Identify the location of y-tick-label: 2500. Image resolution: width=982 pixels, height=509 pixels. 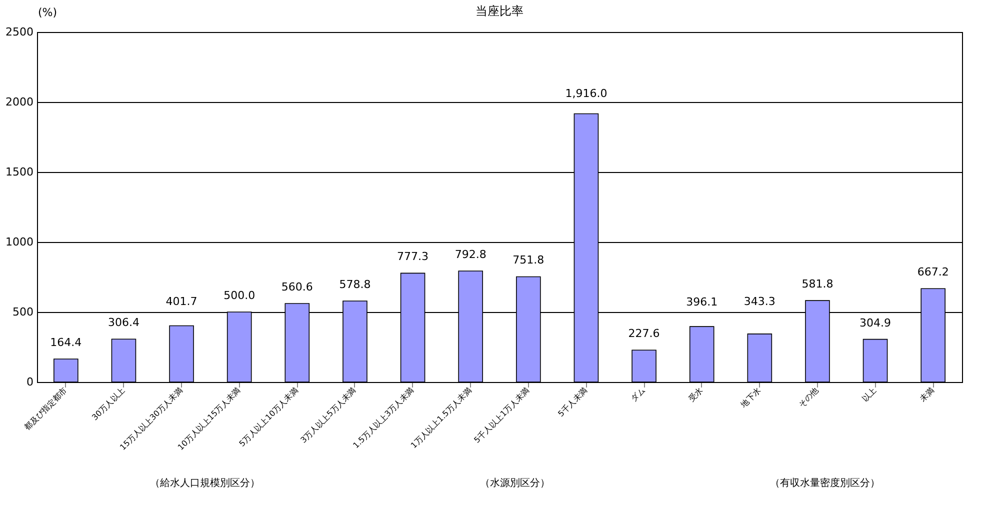
(20, 32).